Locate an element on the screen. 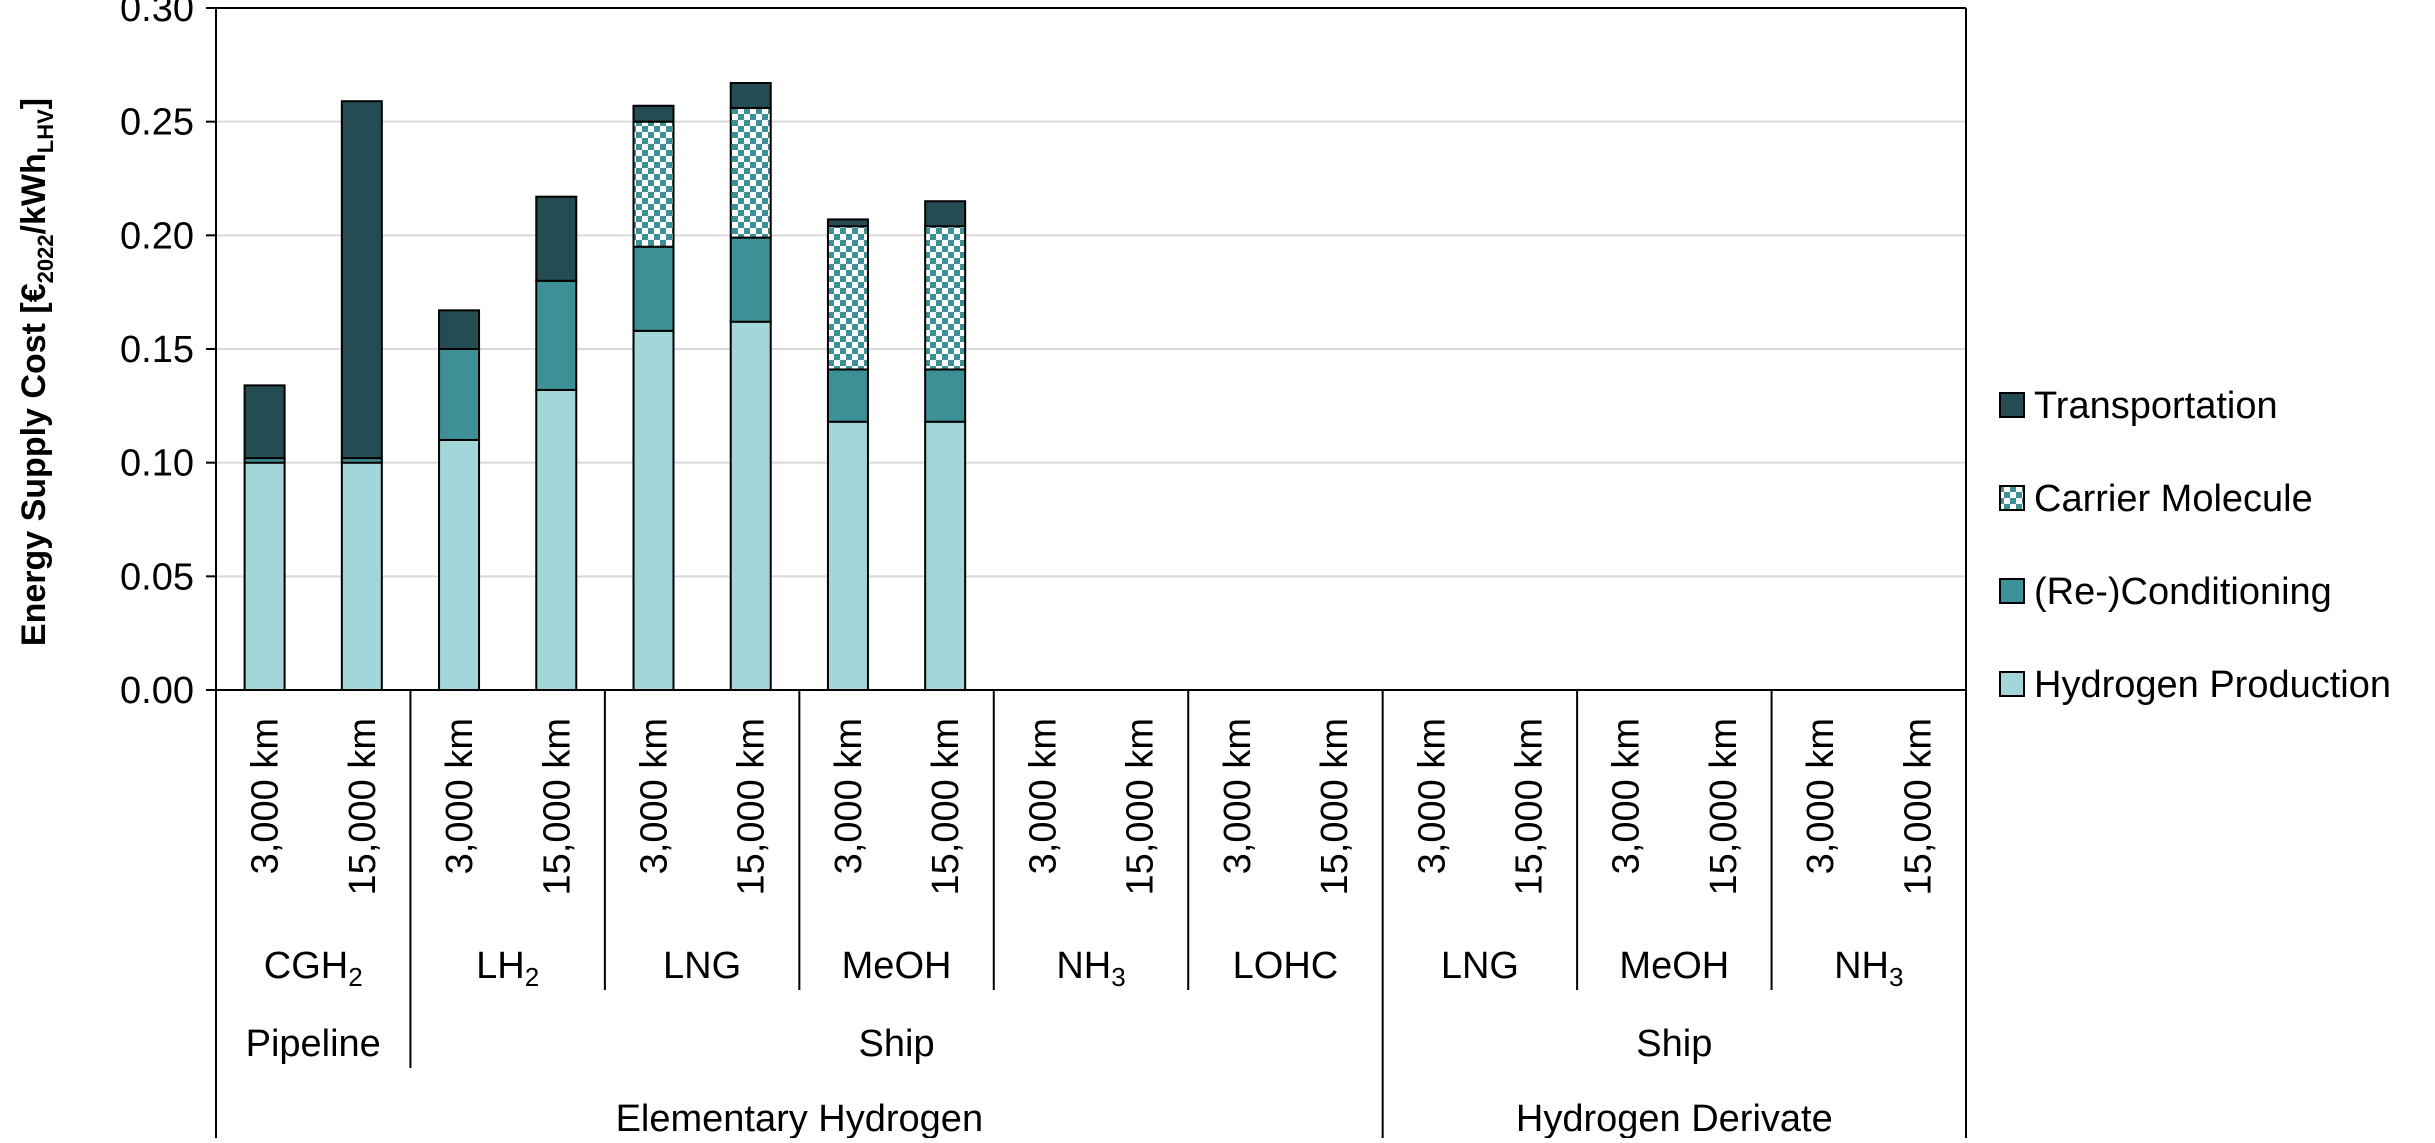 The image size is (2435, 1143). hydrogen-group-label: Hydrogen Derivate is located at coordinates (1674, 1118).